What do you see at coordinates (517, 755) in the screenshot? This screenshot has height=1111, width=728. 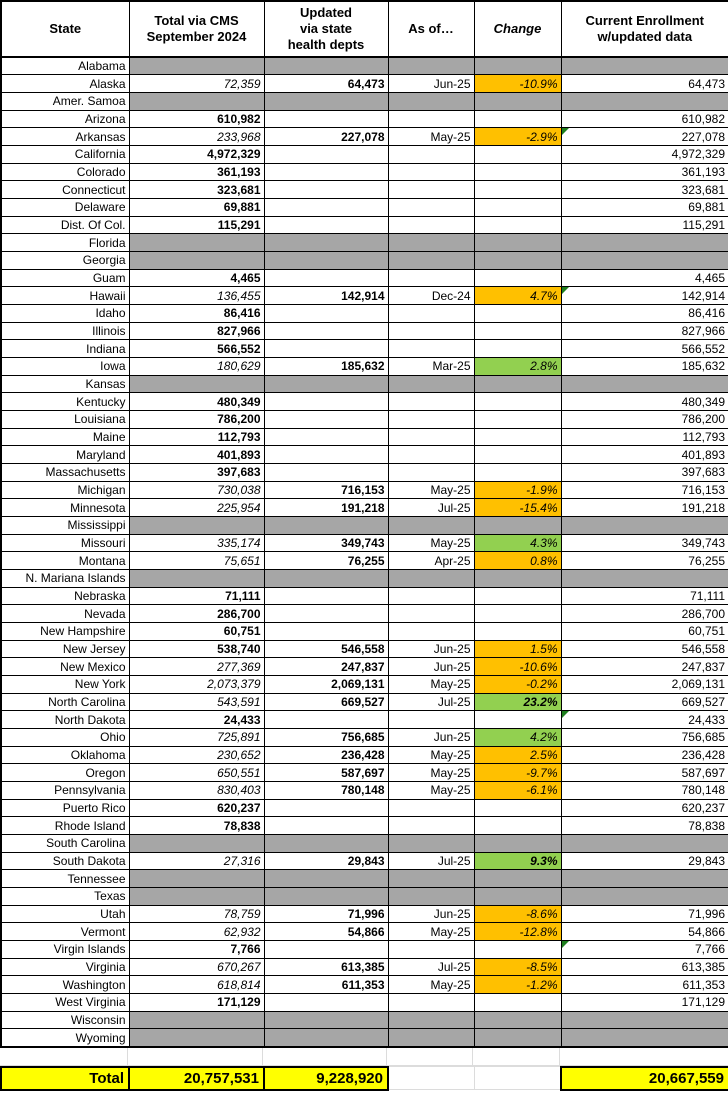 I see `cell-change: 2.5%` at bounding box center [517, 755].